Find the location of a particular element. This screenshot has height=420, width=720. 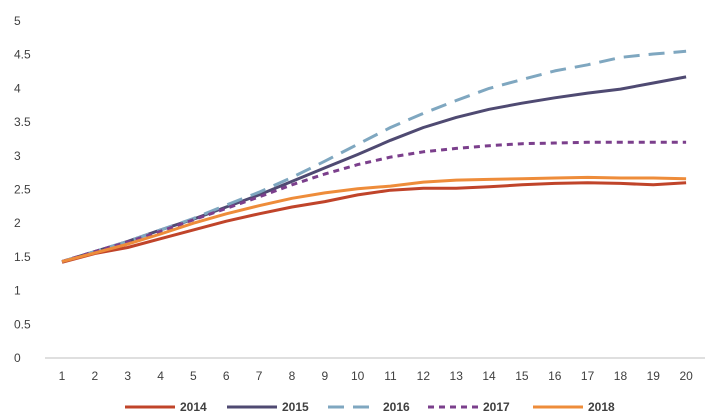

x-tick-label: 13 is located at coordinates (457, 376).